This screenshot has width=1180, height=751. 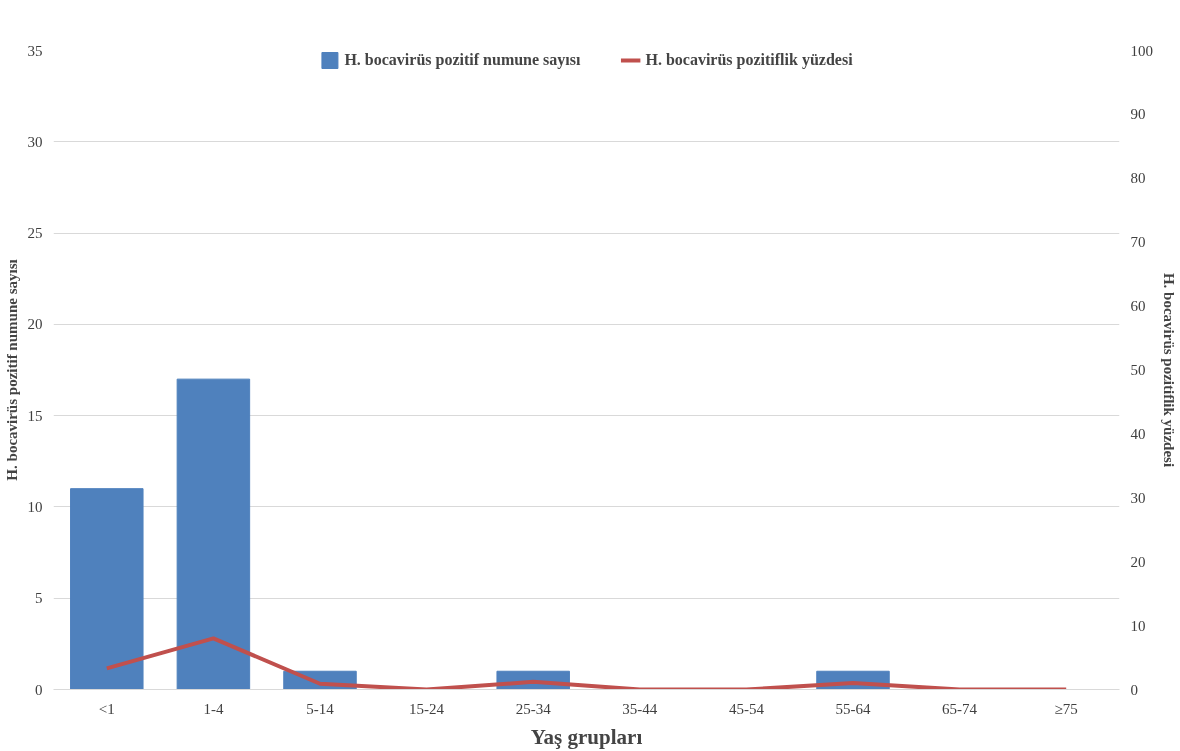 I want to click on x-tick-label: <1, so click(x=106, y=708).